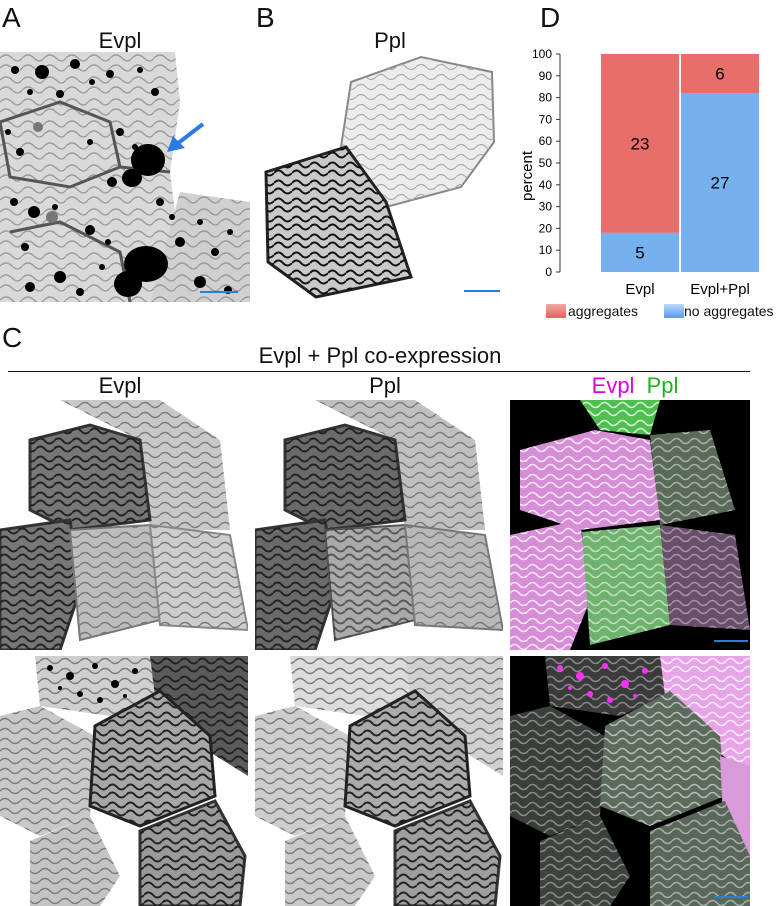 The height and width of the screenshot is (906, 776). What do you see at coordinates (546, 76) in the screenshot?
I see `y-tick-label: 90` at bounding box center [546, 76].